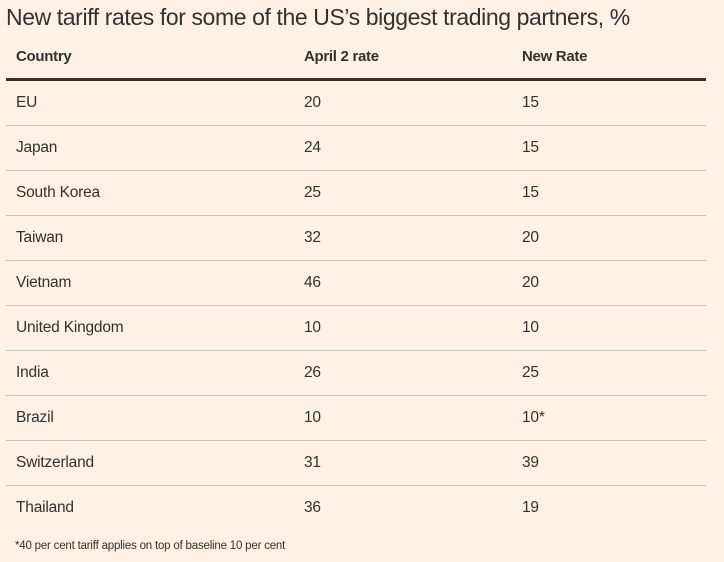  What do you see at coordinates (555, 56) in the screenshot?
I see `header-new-rate: New Rate` at bounding box center [555, 56].